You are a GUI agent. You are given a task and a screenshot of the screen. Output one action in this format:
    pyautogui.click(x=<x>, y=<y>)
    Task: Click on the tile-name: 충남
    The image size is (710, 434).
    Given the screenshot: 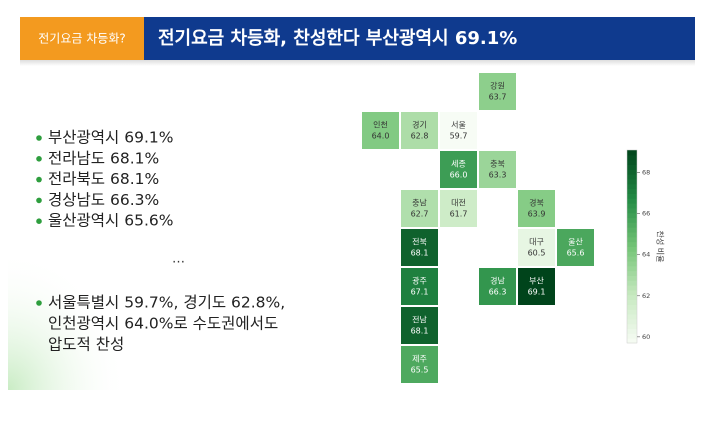 What is the action you would take?
    pyautogui.click(x=419, y=203)
    